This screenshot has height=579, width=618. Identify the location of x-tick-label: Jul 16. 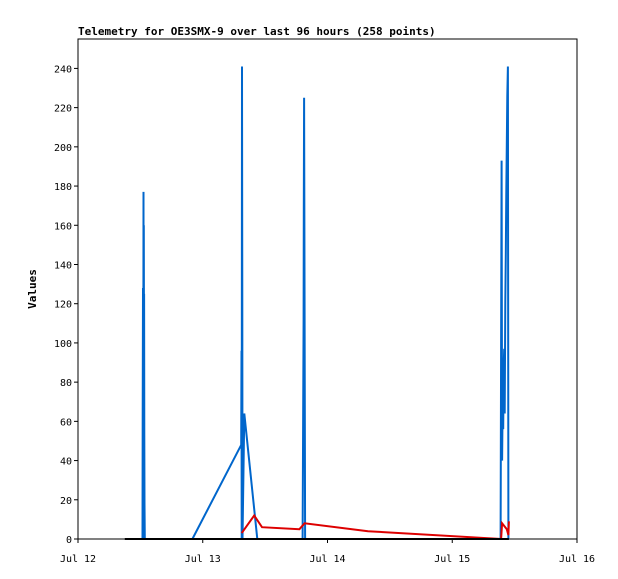
(577, 559).